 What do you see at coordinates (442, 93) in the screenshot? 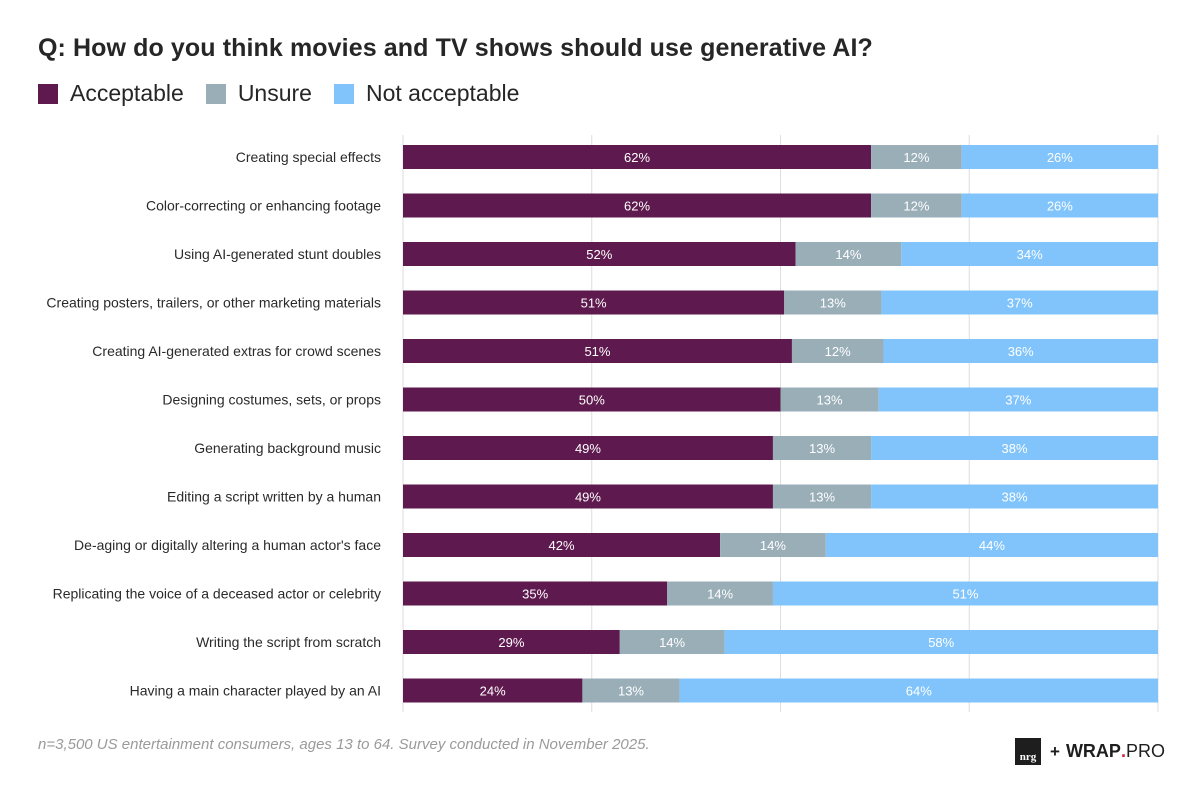
I see `legend-label-not-acceptable: Not acceptable` at bounding box center [442, 93].